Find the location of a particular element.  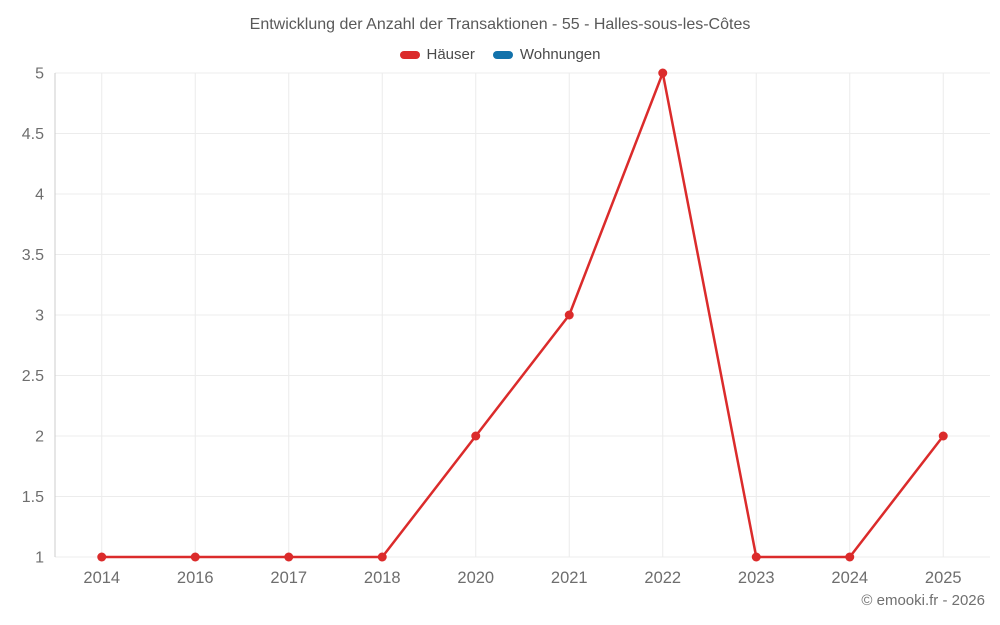

legend: Häuser Wohnungen is located at coordinates (500, 54).